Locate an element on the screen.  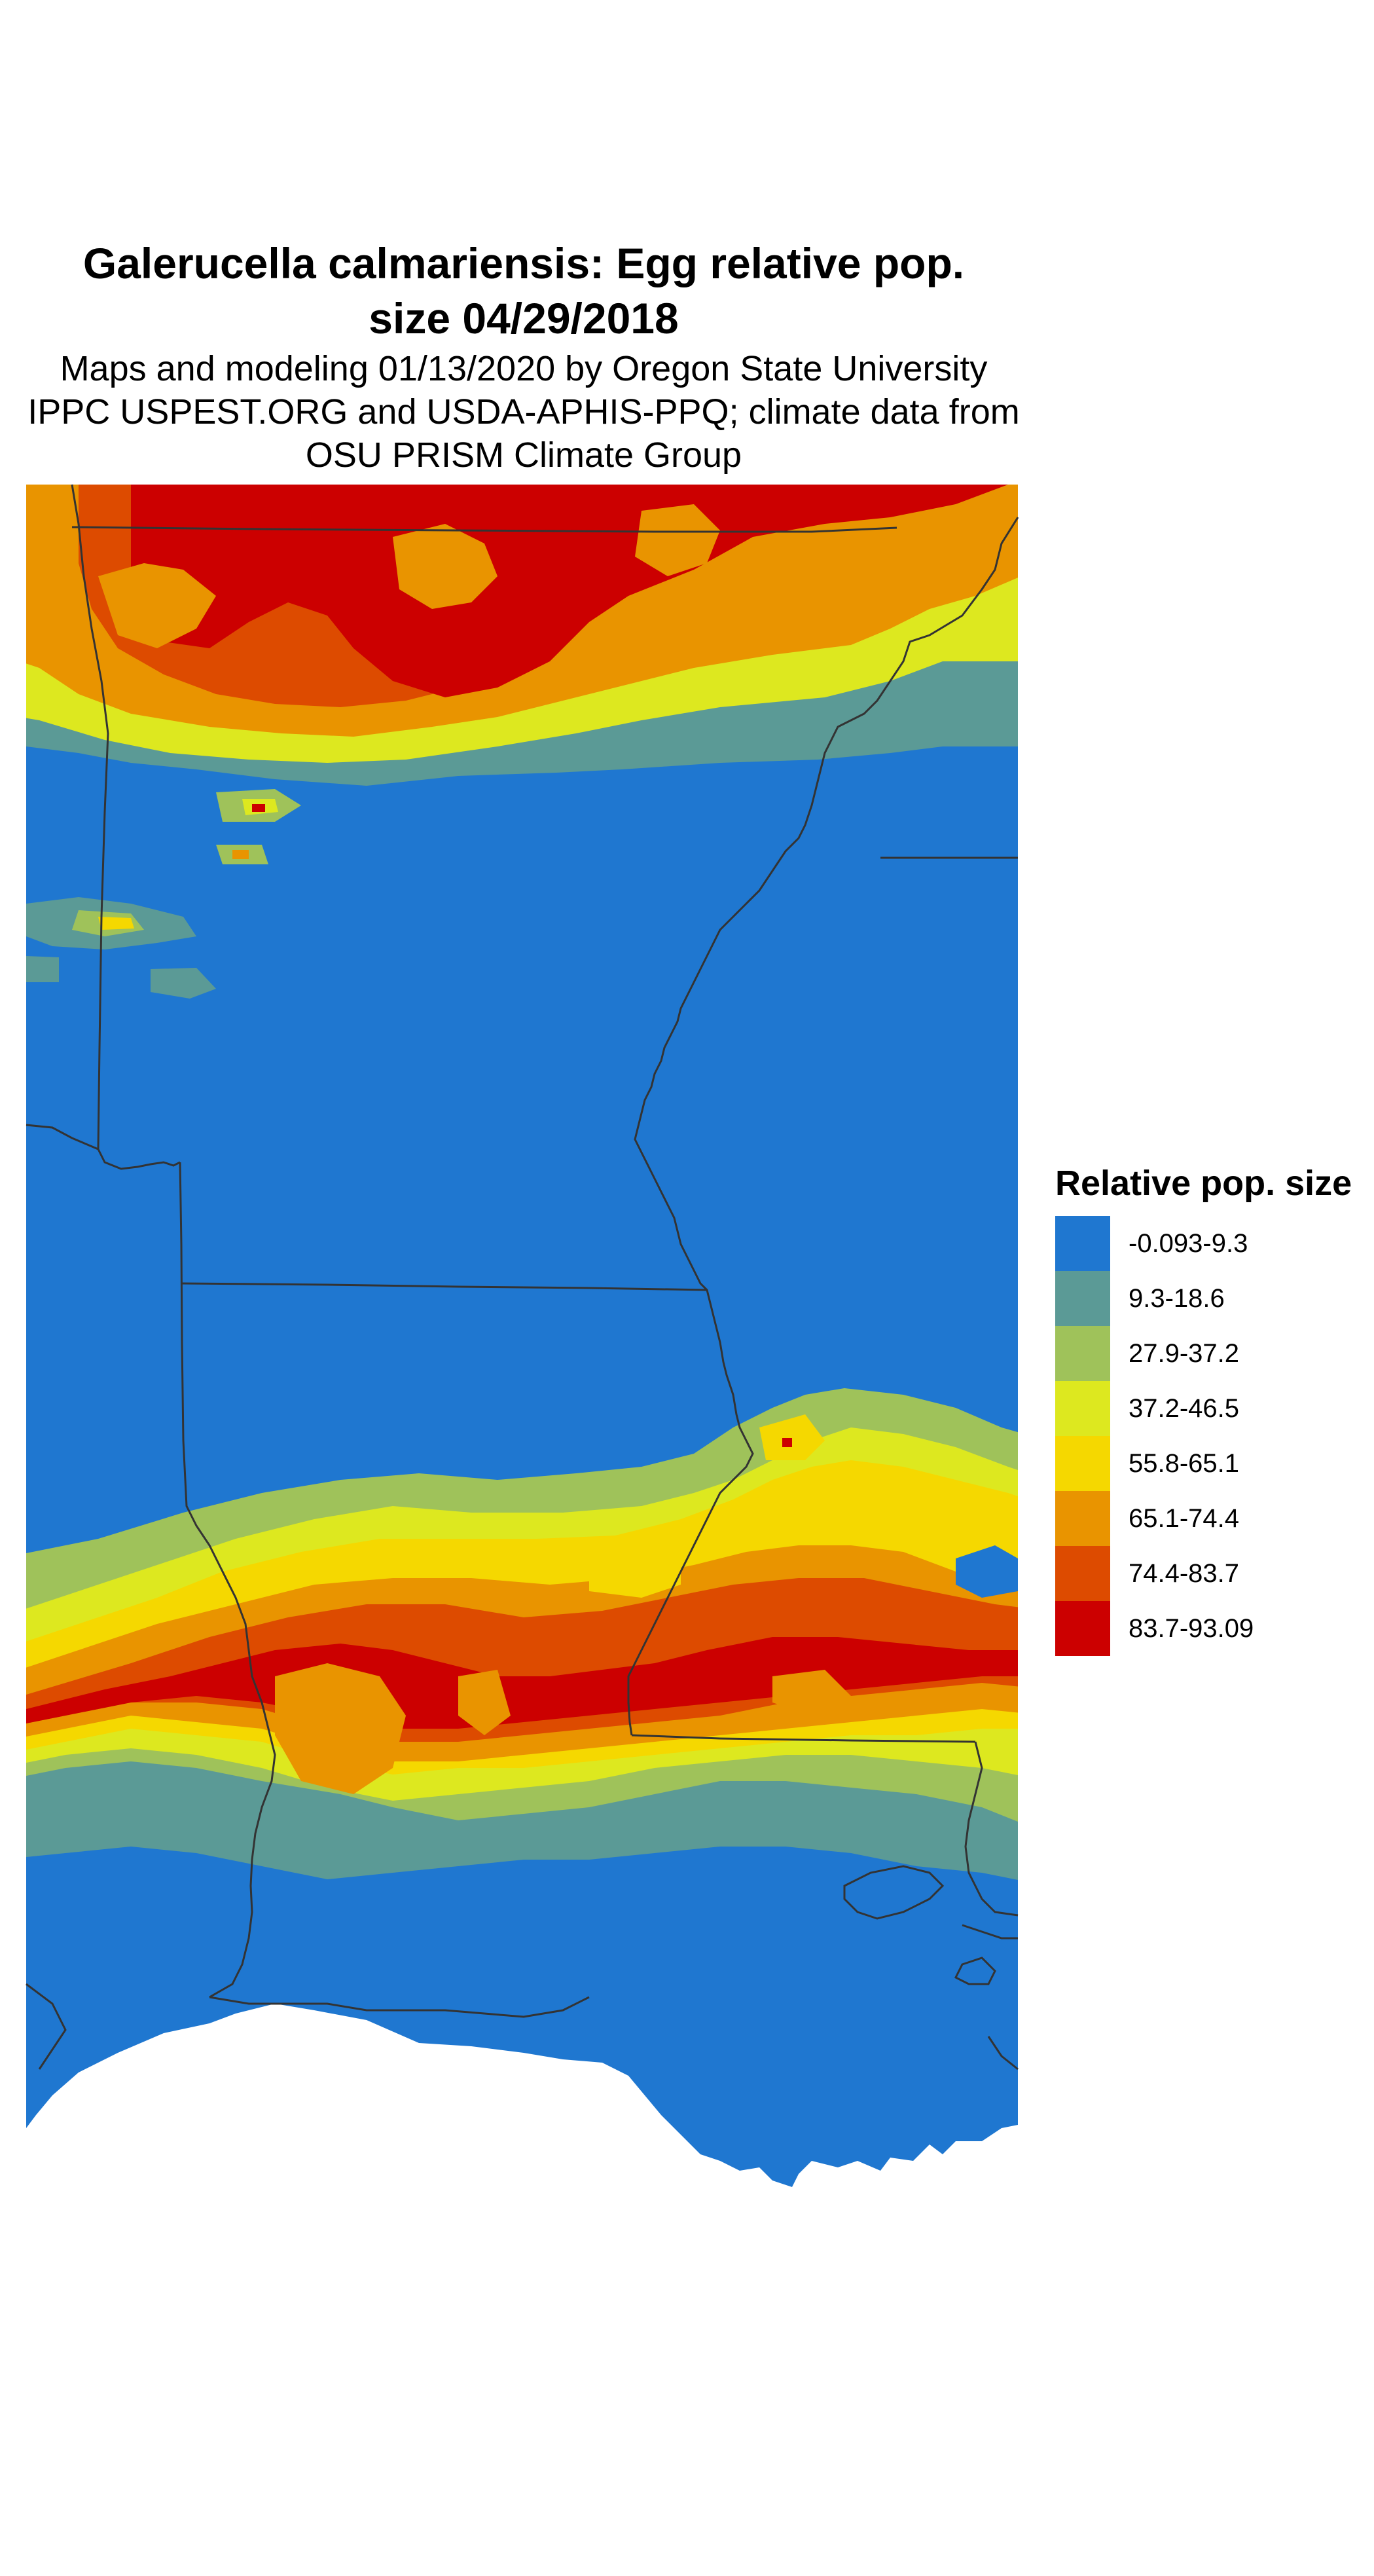
legend-item: 37.2-46.5 is located at coordinates (1203, 1408).